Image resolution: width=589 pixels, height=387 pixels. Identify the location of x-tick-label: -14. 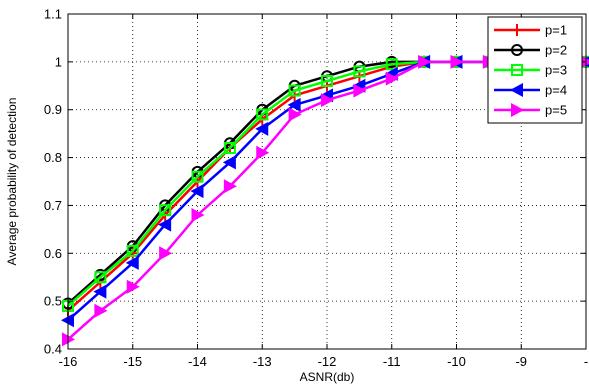
(197, 361).